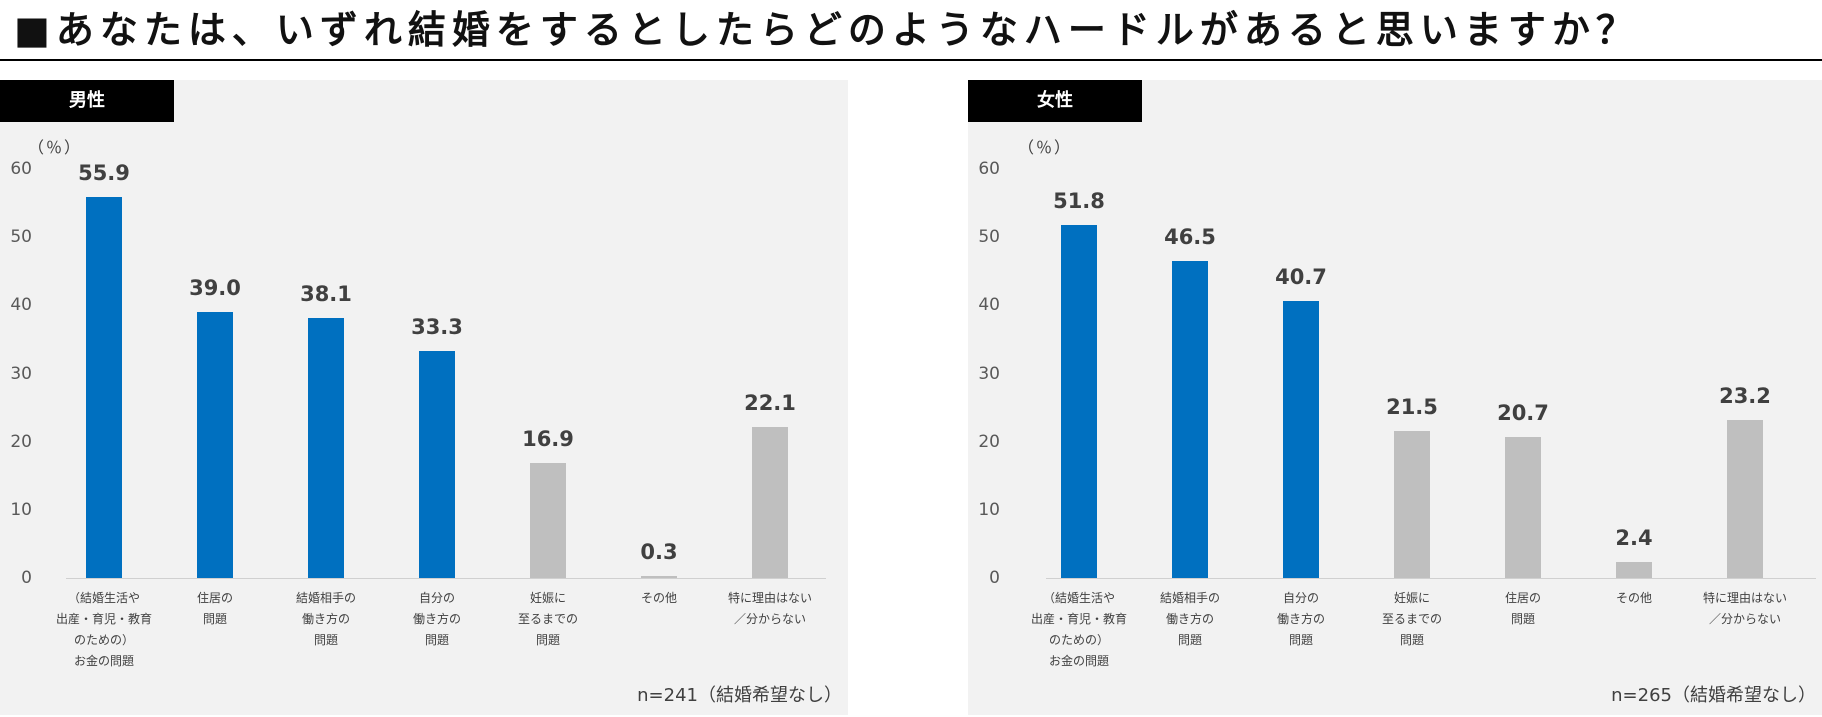 The width and height of the screenshot is (1822, 717). I want to click on bar-value-label: 23.2, so click(1745, 395).